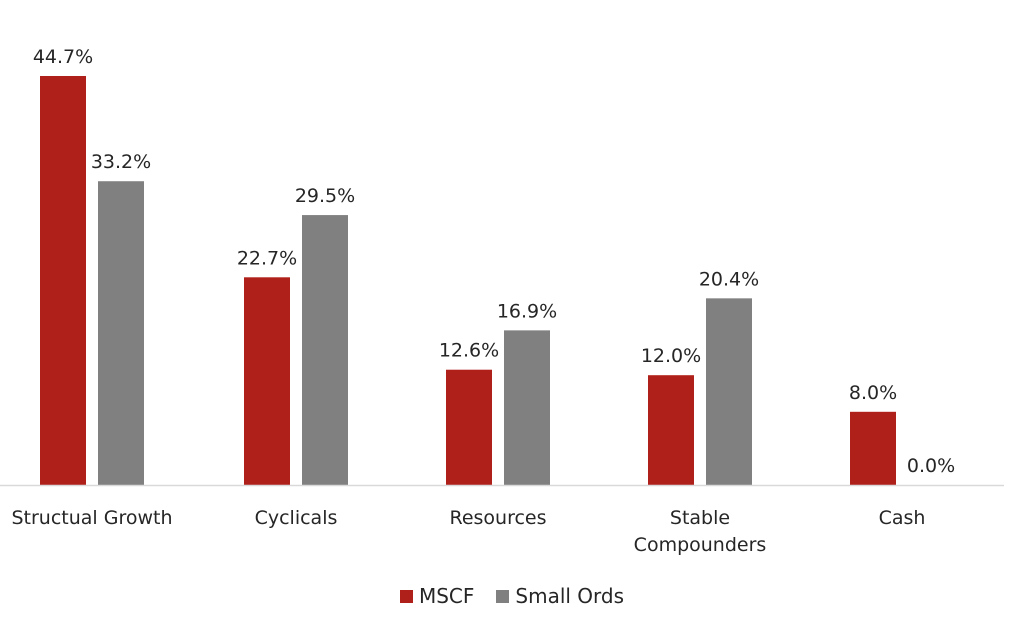 This screenshot has width=1024, height=631. What do you see at coordinates (121, 162) in the screenshot?
I see `data-label-series-2-category-1: 33.2%` at bounding box center [121, 162].